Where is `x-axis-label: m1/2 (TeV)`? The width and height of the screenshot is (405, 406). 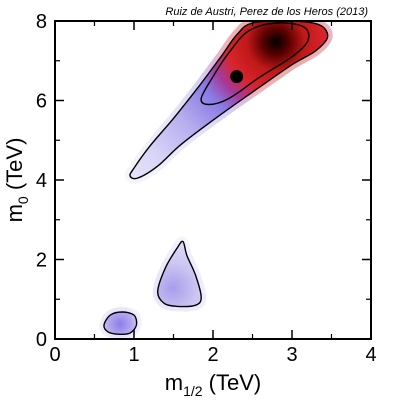
x-axis-label: m1/2 (TeV) is located at coordinates (213, 384).